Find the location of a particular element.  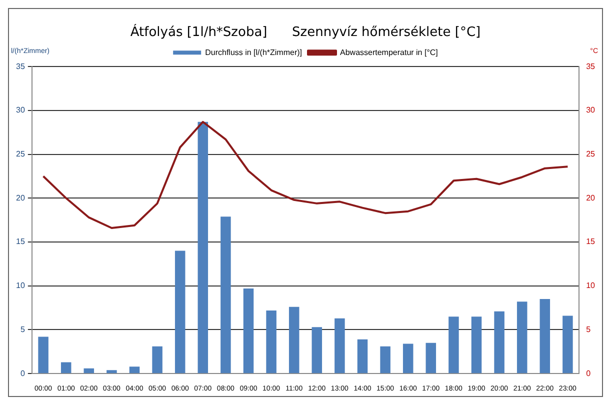

y-tick-label: 20 is located at coordinates (21, 197).